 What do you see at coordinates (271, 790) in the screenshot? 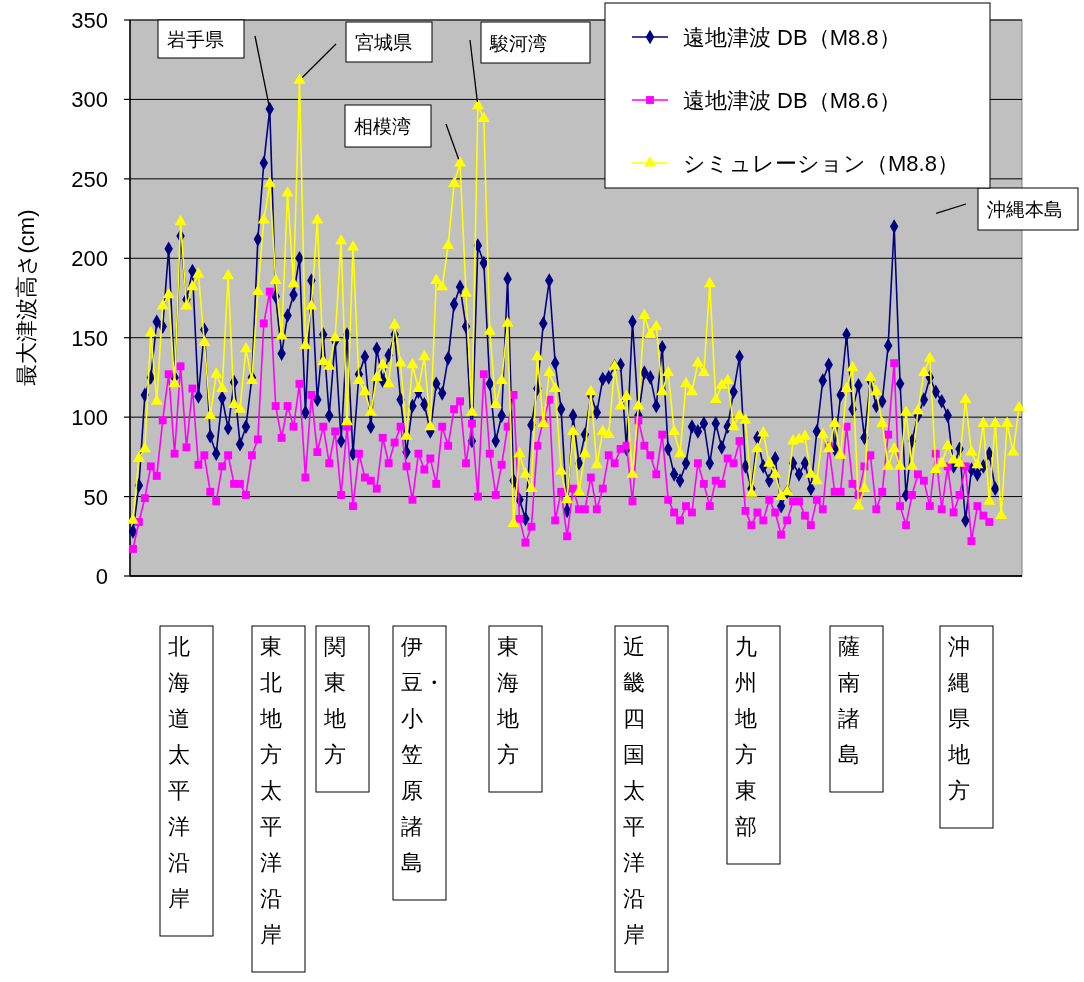
I see `text: 東北地方太平洋沿岸` at bounding box center [271, 790].